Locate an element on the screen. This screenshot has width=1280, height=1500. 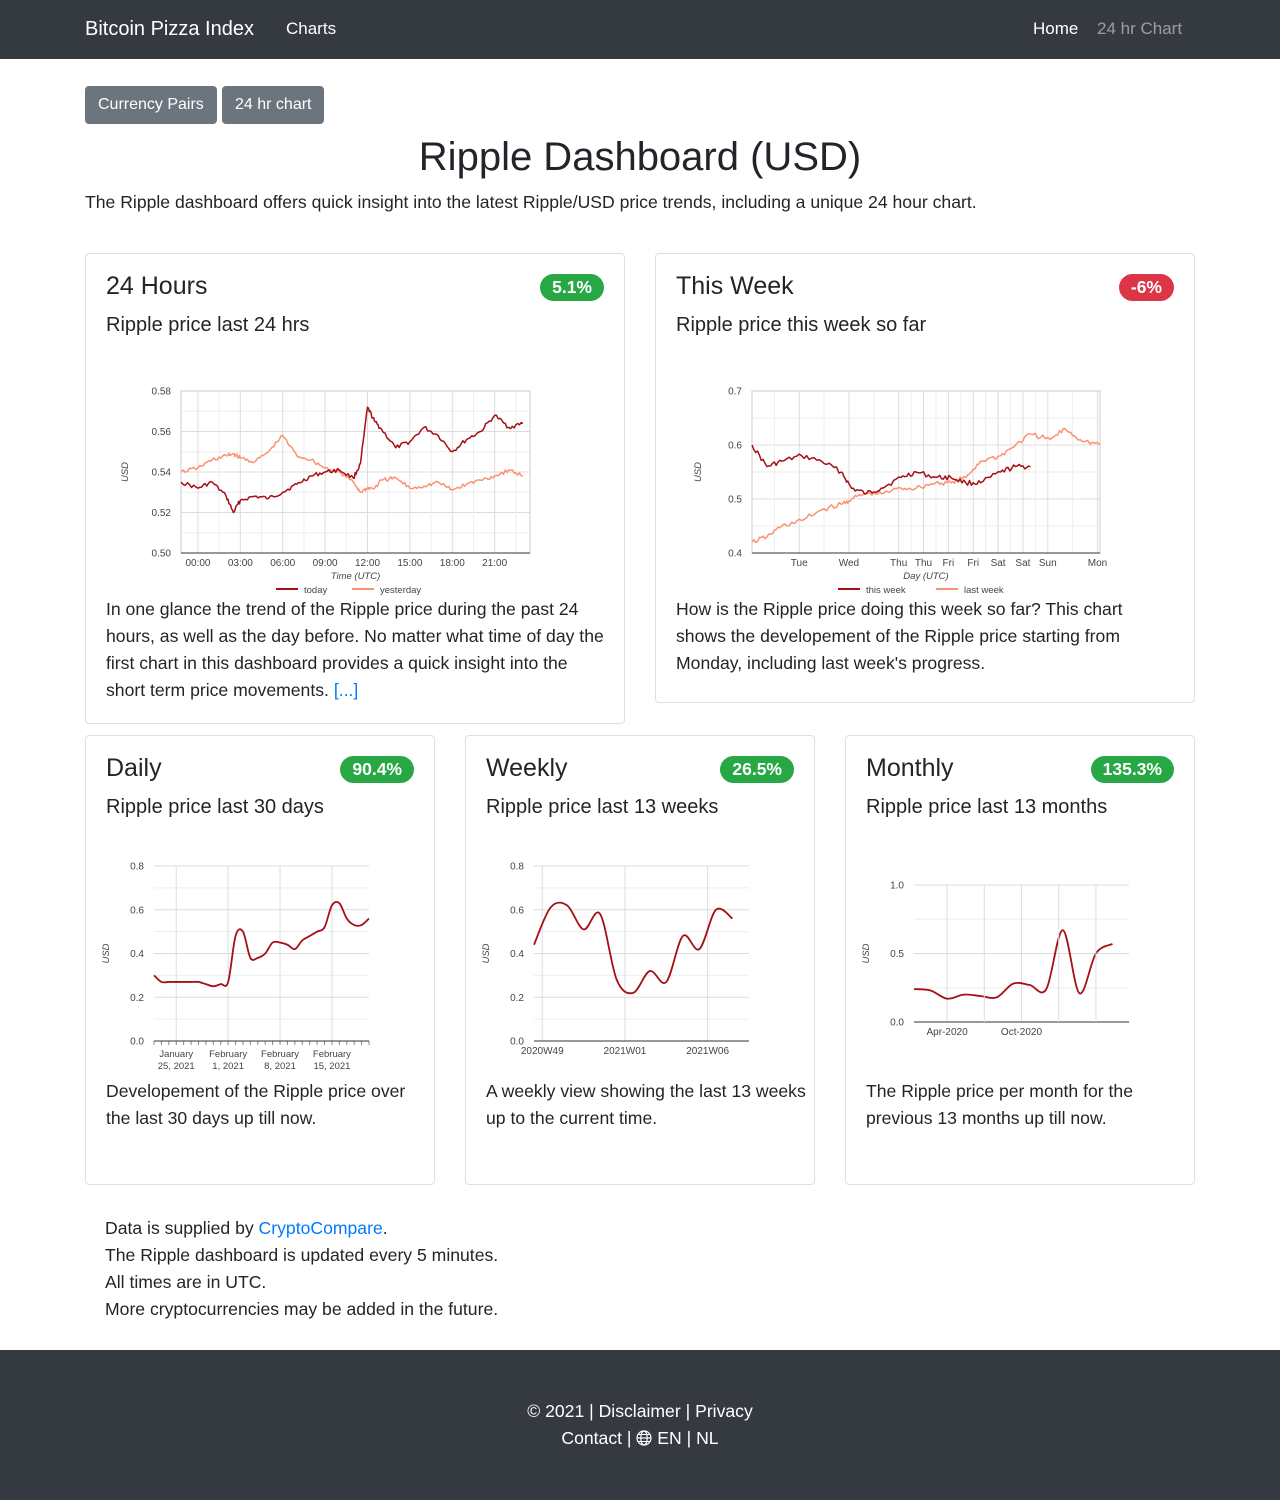
card-subtitle: Ripple price last 30 days is located at coordinates (215, 807).